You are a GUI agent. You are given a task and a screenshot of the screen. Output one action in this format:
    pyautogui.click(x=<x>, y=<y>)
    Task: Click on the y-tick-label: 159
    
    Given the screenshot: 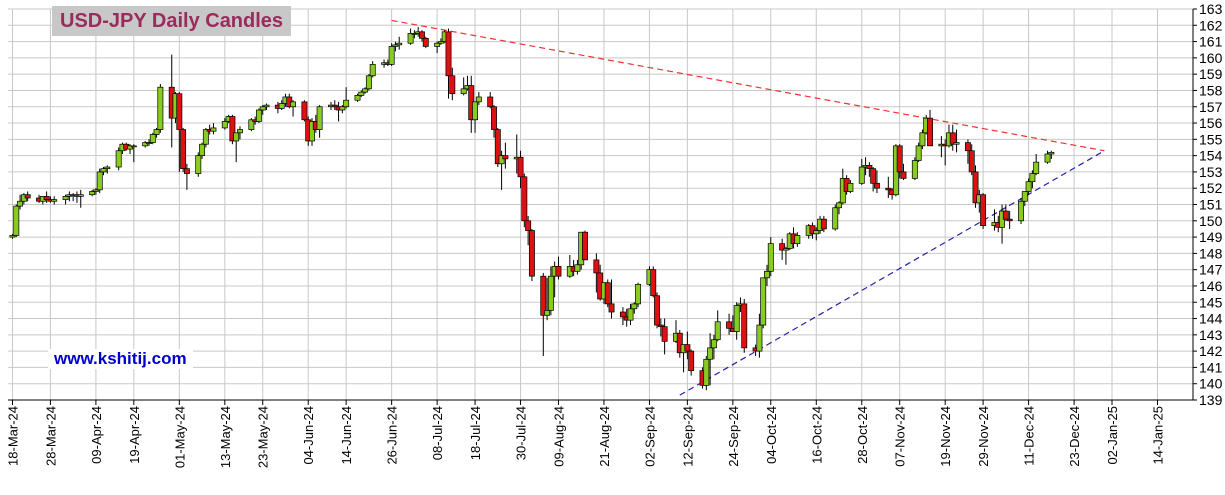 What is the action you would take?
    pyautogui.click(x=1211, y=74)
    